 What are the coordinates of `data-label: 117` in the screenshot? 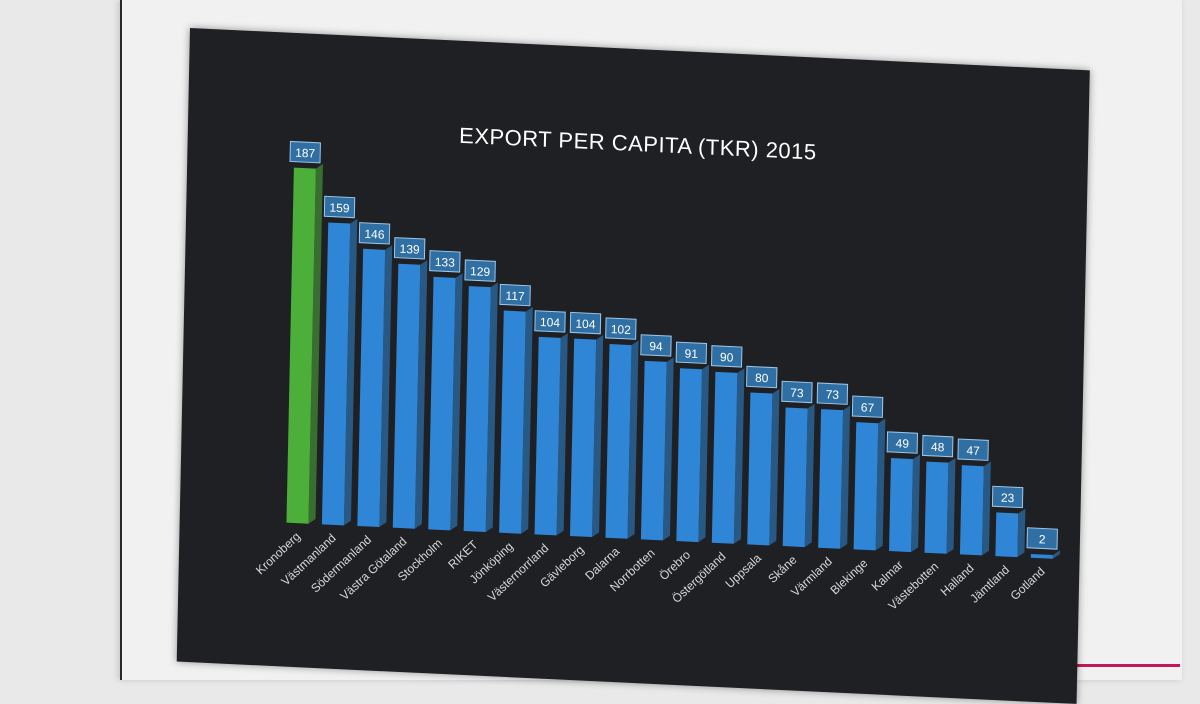 It's located at (515, 296).